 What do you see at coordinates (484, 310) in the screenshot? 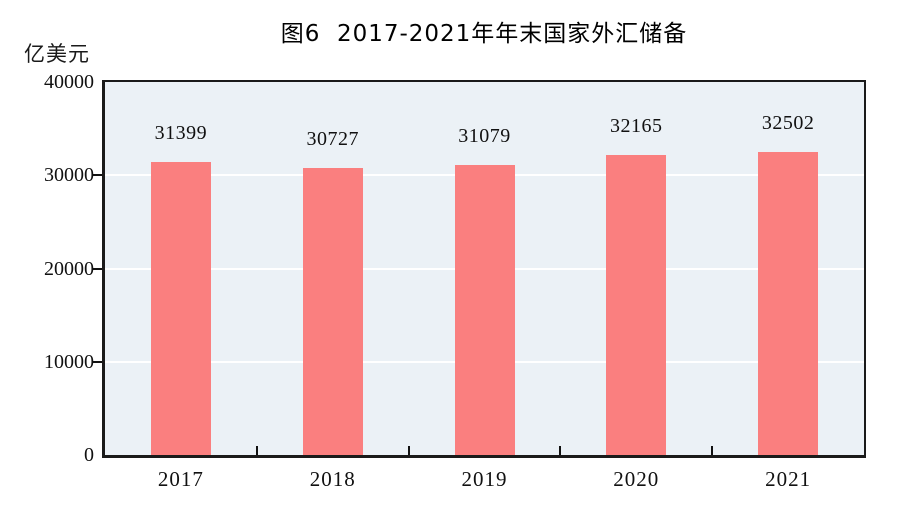
I see `bar-2019` at bounding box center [484, 310].